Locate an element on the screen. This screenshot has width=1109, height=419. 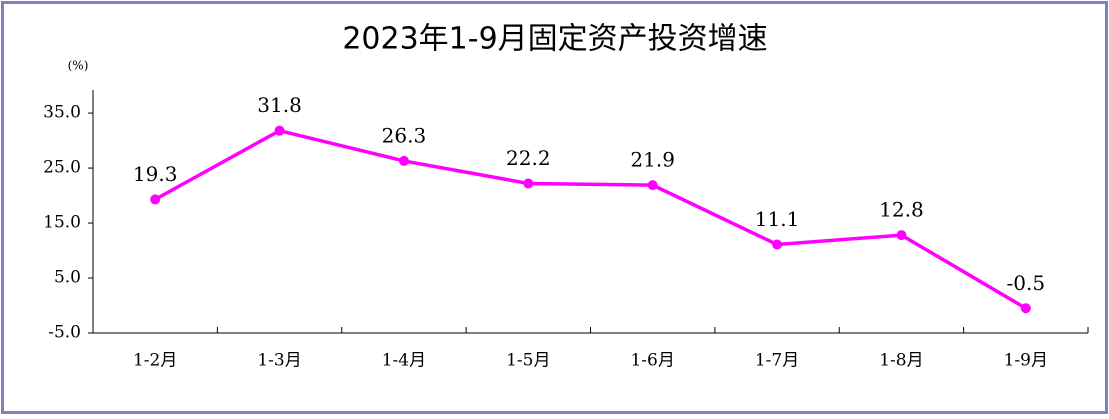
data-label: 22.2 is located at coordinates (528, 158).